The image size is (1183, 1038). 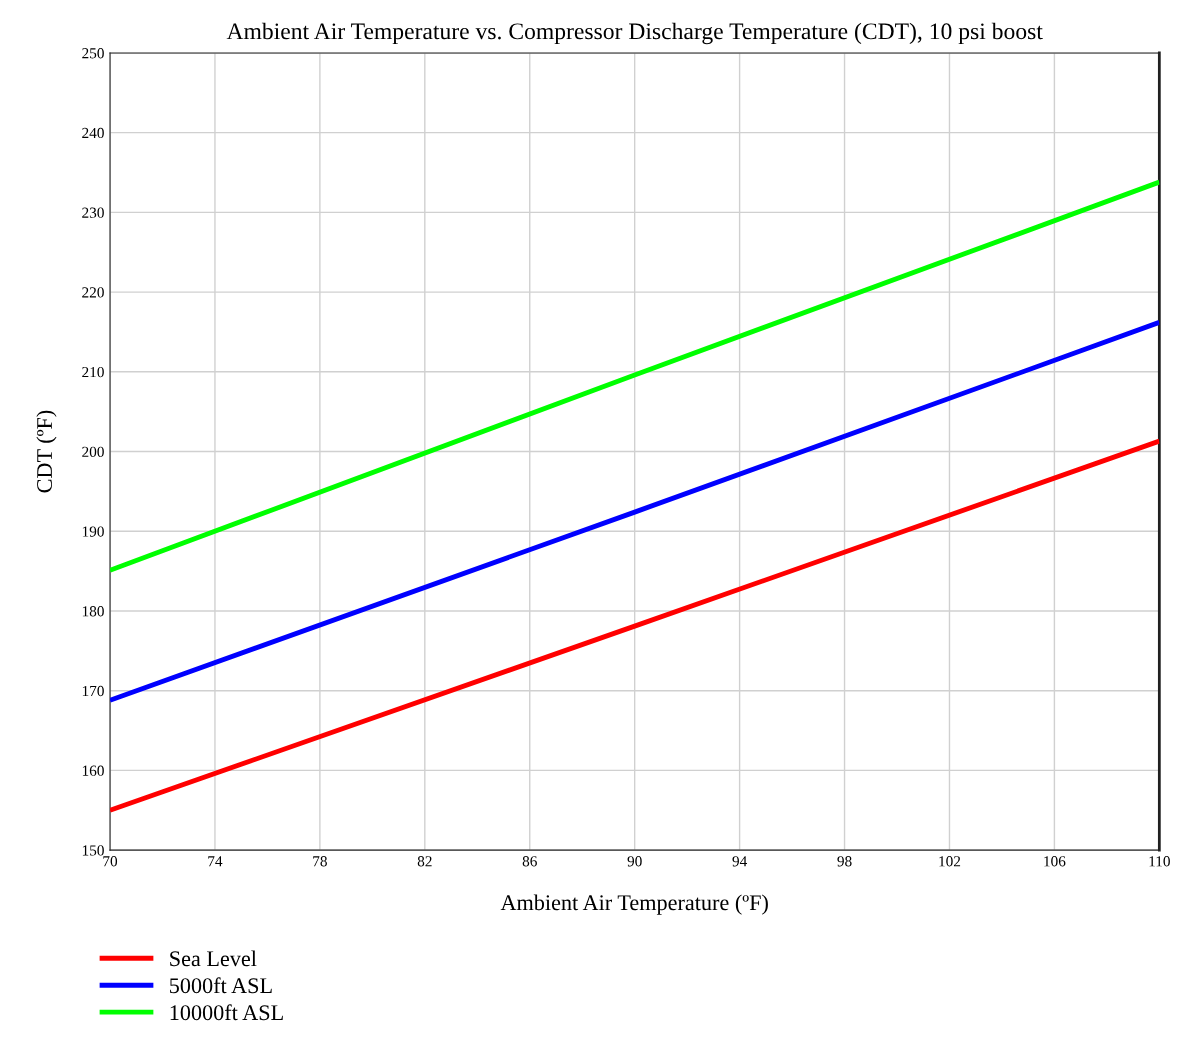 What do you see at coordinates (320, 861) in the screenshot?
I see `x-tick-label: 78` at bounding box center [320, 861].